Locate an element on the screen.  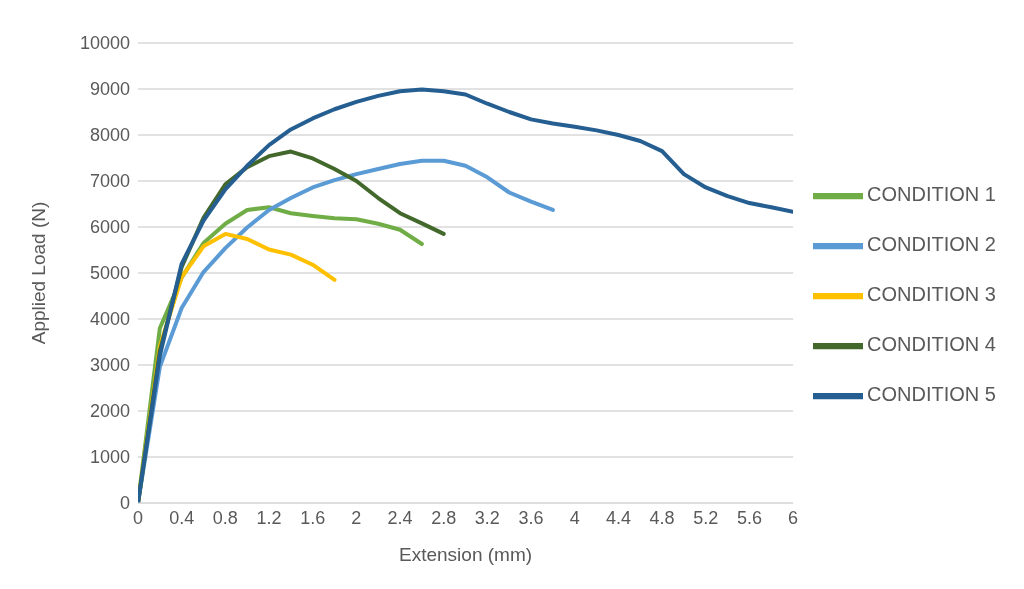
x-tick-label: 2.4 is located at coordinates (400, 517).